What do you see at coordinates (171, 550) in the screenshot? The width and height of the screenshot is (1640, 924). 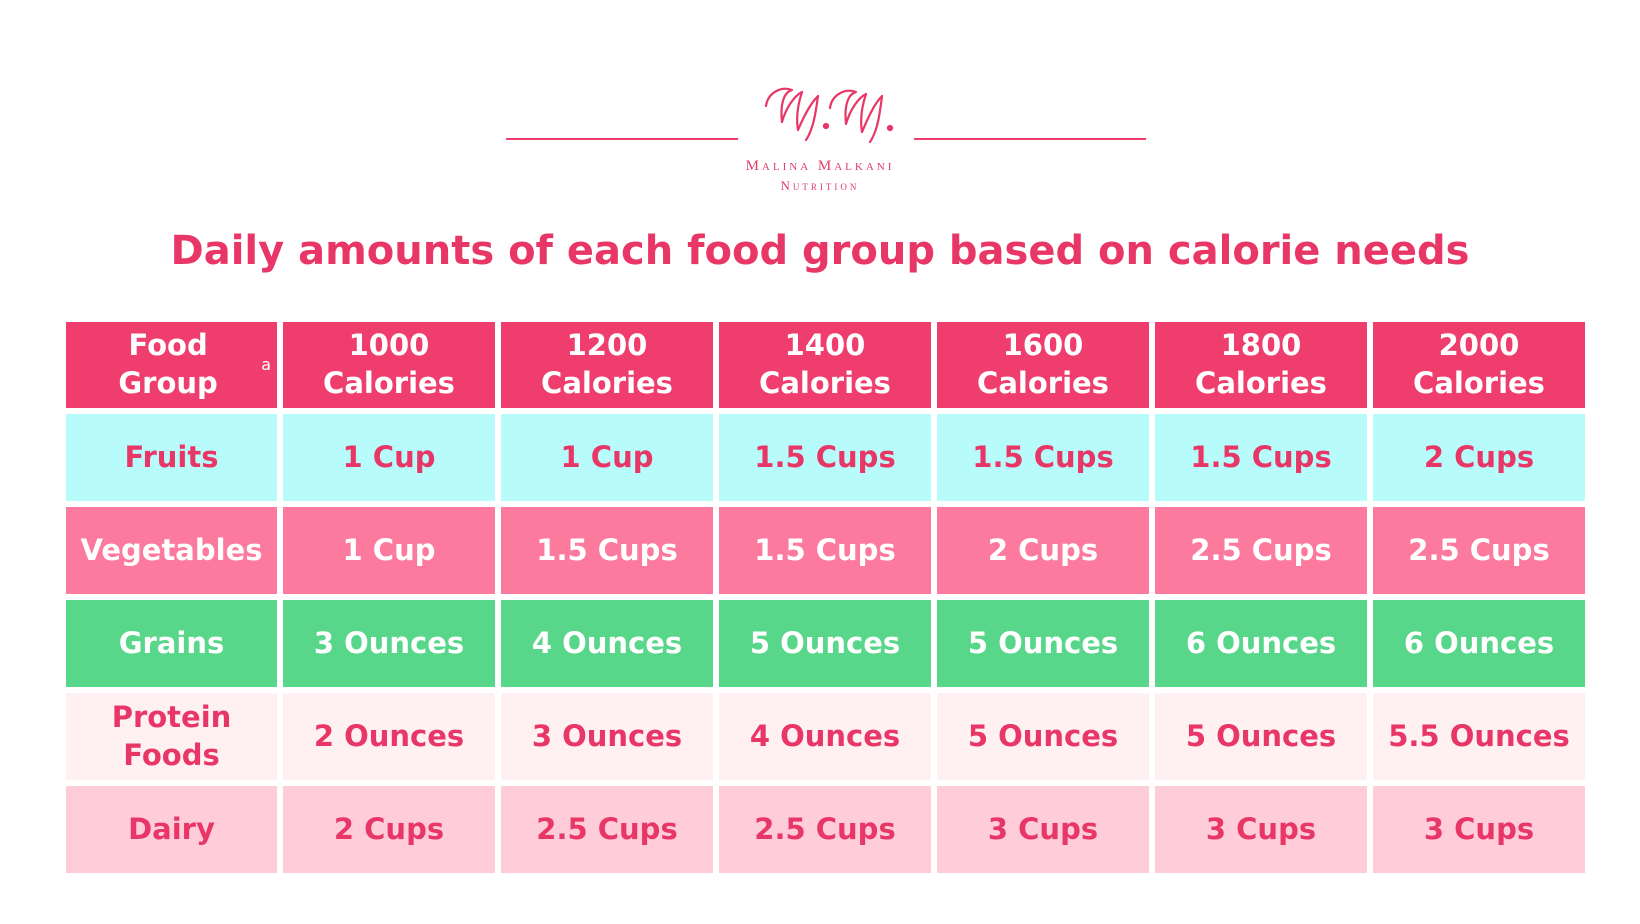 I see `row-label-vegetables: Vegetables` at bounding box center [171, 550].